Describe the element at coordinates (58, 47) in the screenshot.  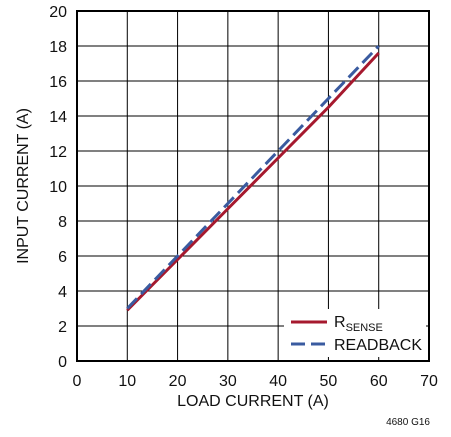
I see `y-tick-label: 18` at that location.